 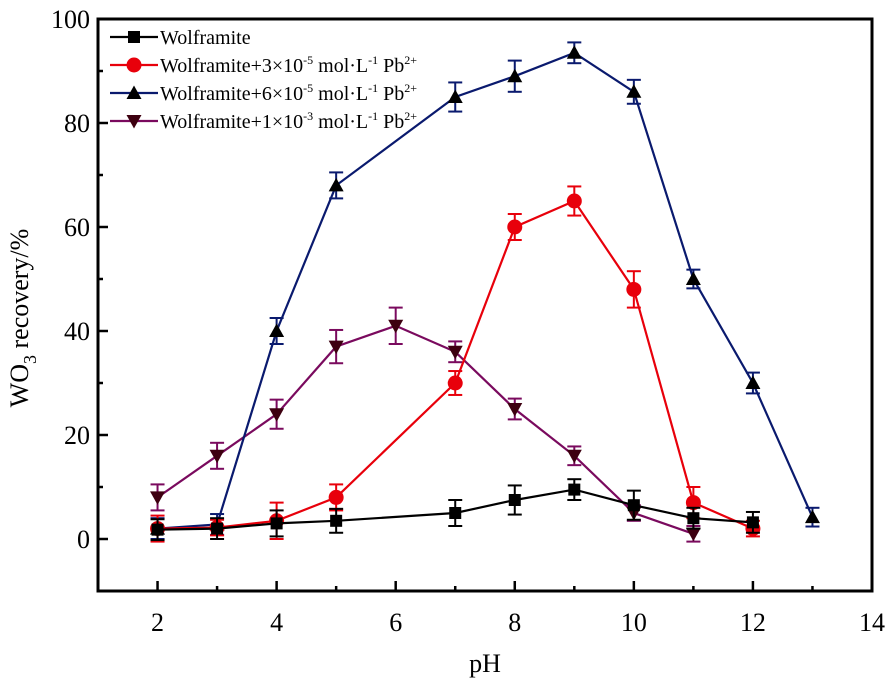 I want to click on legend-label: Wolframite+1×10-3 mol·L-1 Pb2+, so click(x=288, y=121).